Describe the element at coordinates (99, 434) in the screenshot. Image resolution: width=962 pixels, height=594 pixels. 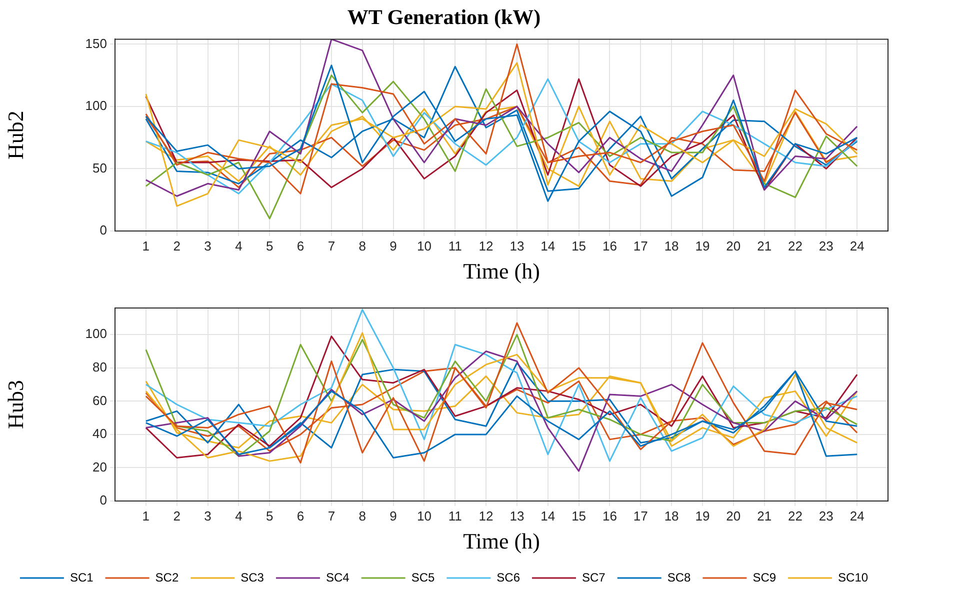
I see `y-tick-label: 40` at that location.